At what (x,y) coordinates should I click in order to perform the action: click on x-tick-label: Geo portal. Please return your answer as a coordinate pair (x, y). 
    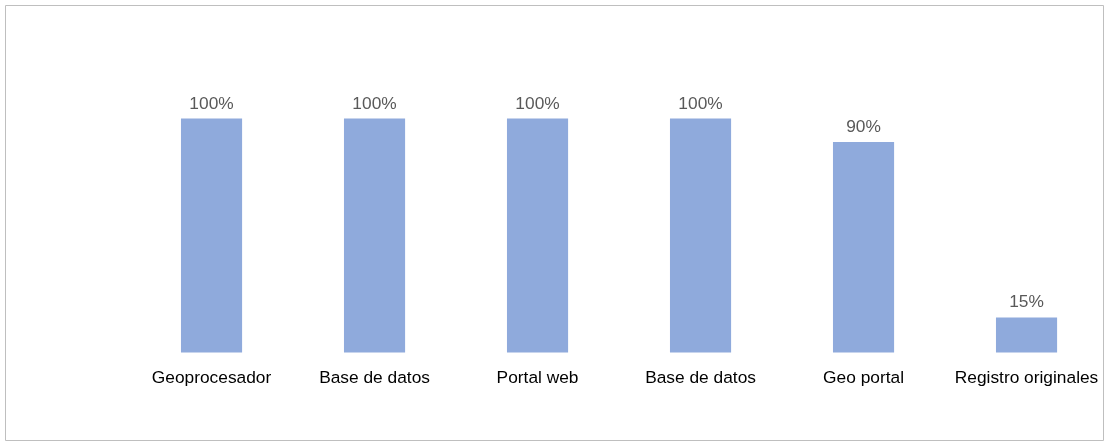
    Looking at the image, I should click on (863, 376).